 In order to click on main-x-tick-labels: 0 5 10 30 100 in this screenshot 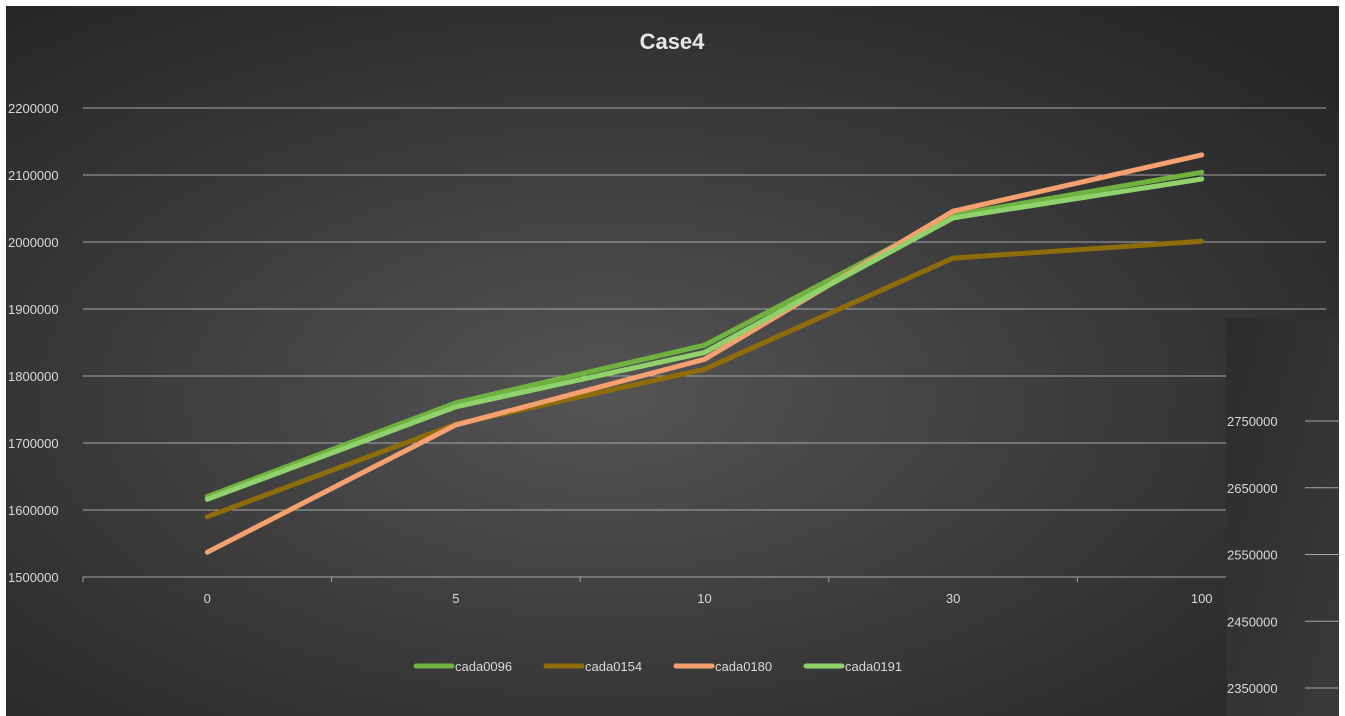, I will do `click(708, 598)`.